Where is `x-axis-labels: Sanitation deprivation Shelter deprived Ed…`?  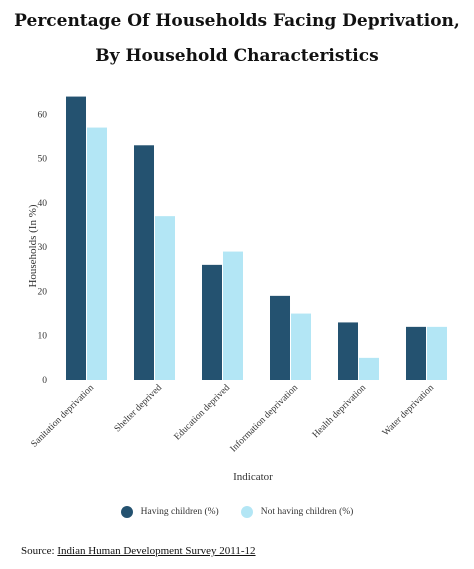 x-axis-labels: Sanitation deprivation Shelter deprived Ed… is located at coordinates (233, 418).